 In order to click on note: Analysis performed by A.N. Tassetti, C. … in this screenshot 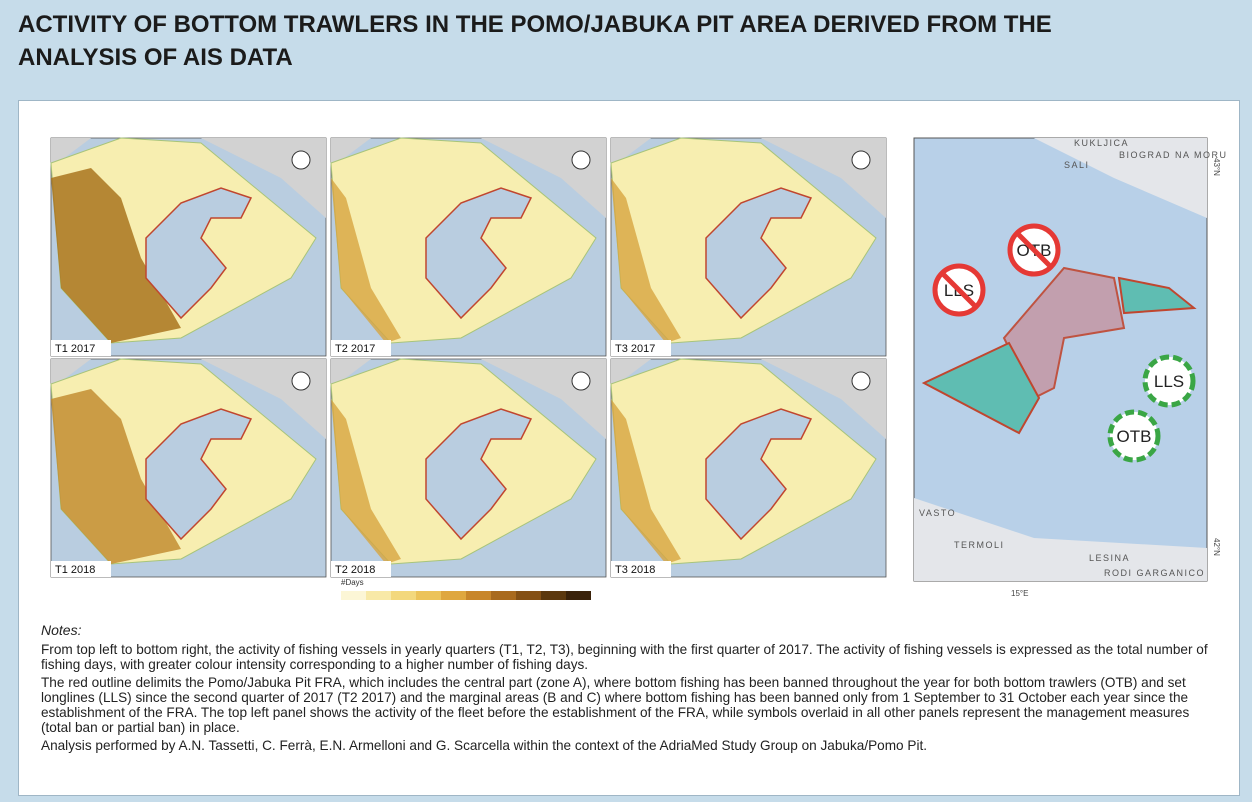, I will do `click(484, 745)`.